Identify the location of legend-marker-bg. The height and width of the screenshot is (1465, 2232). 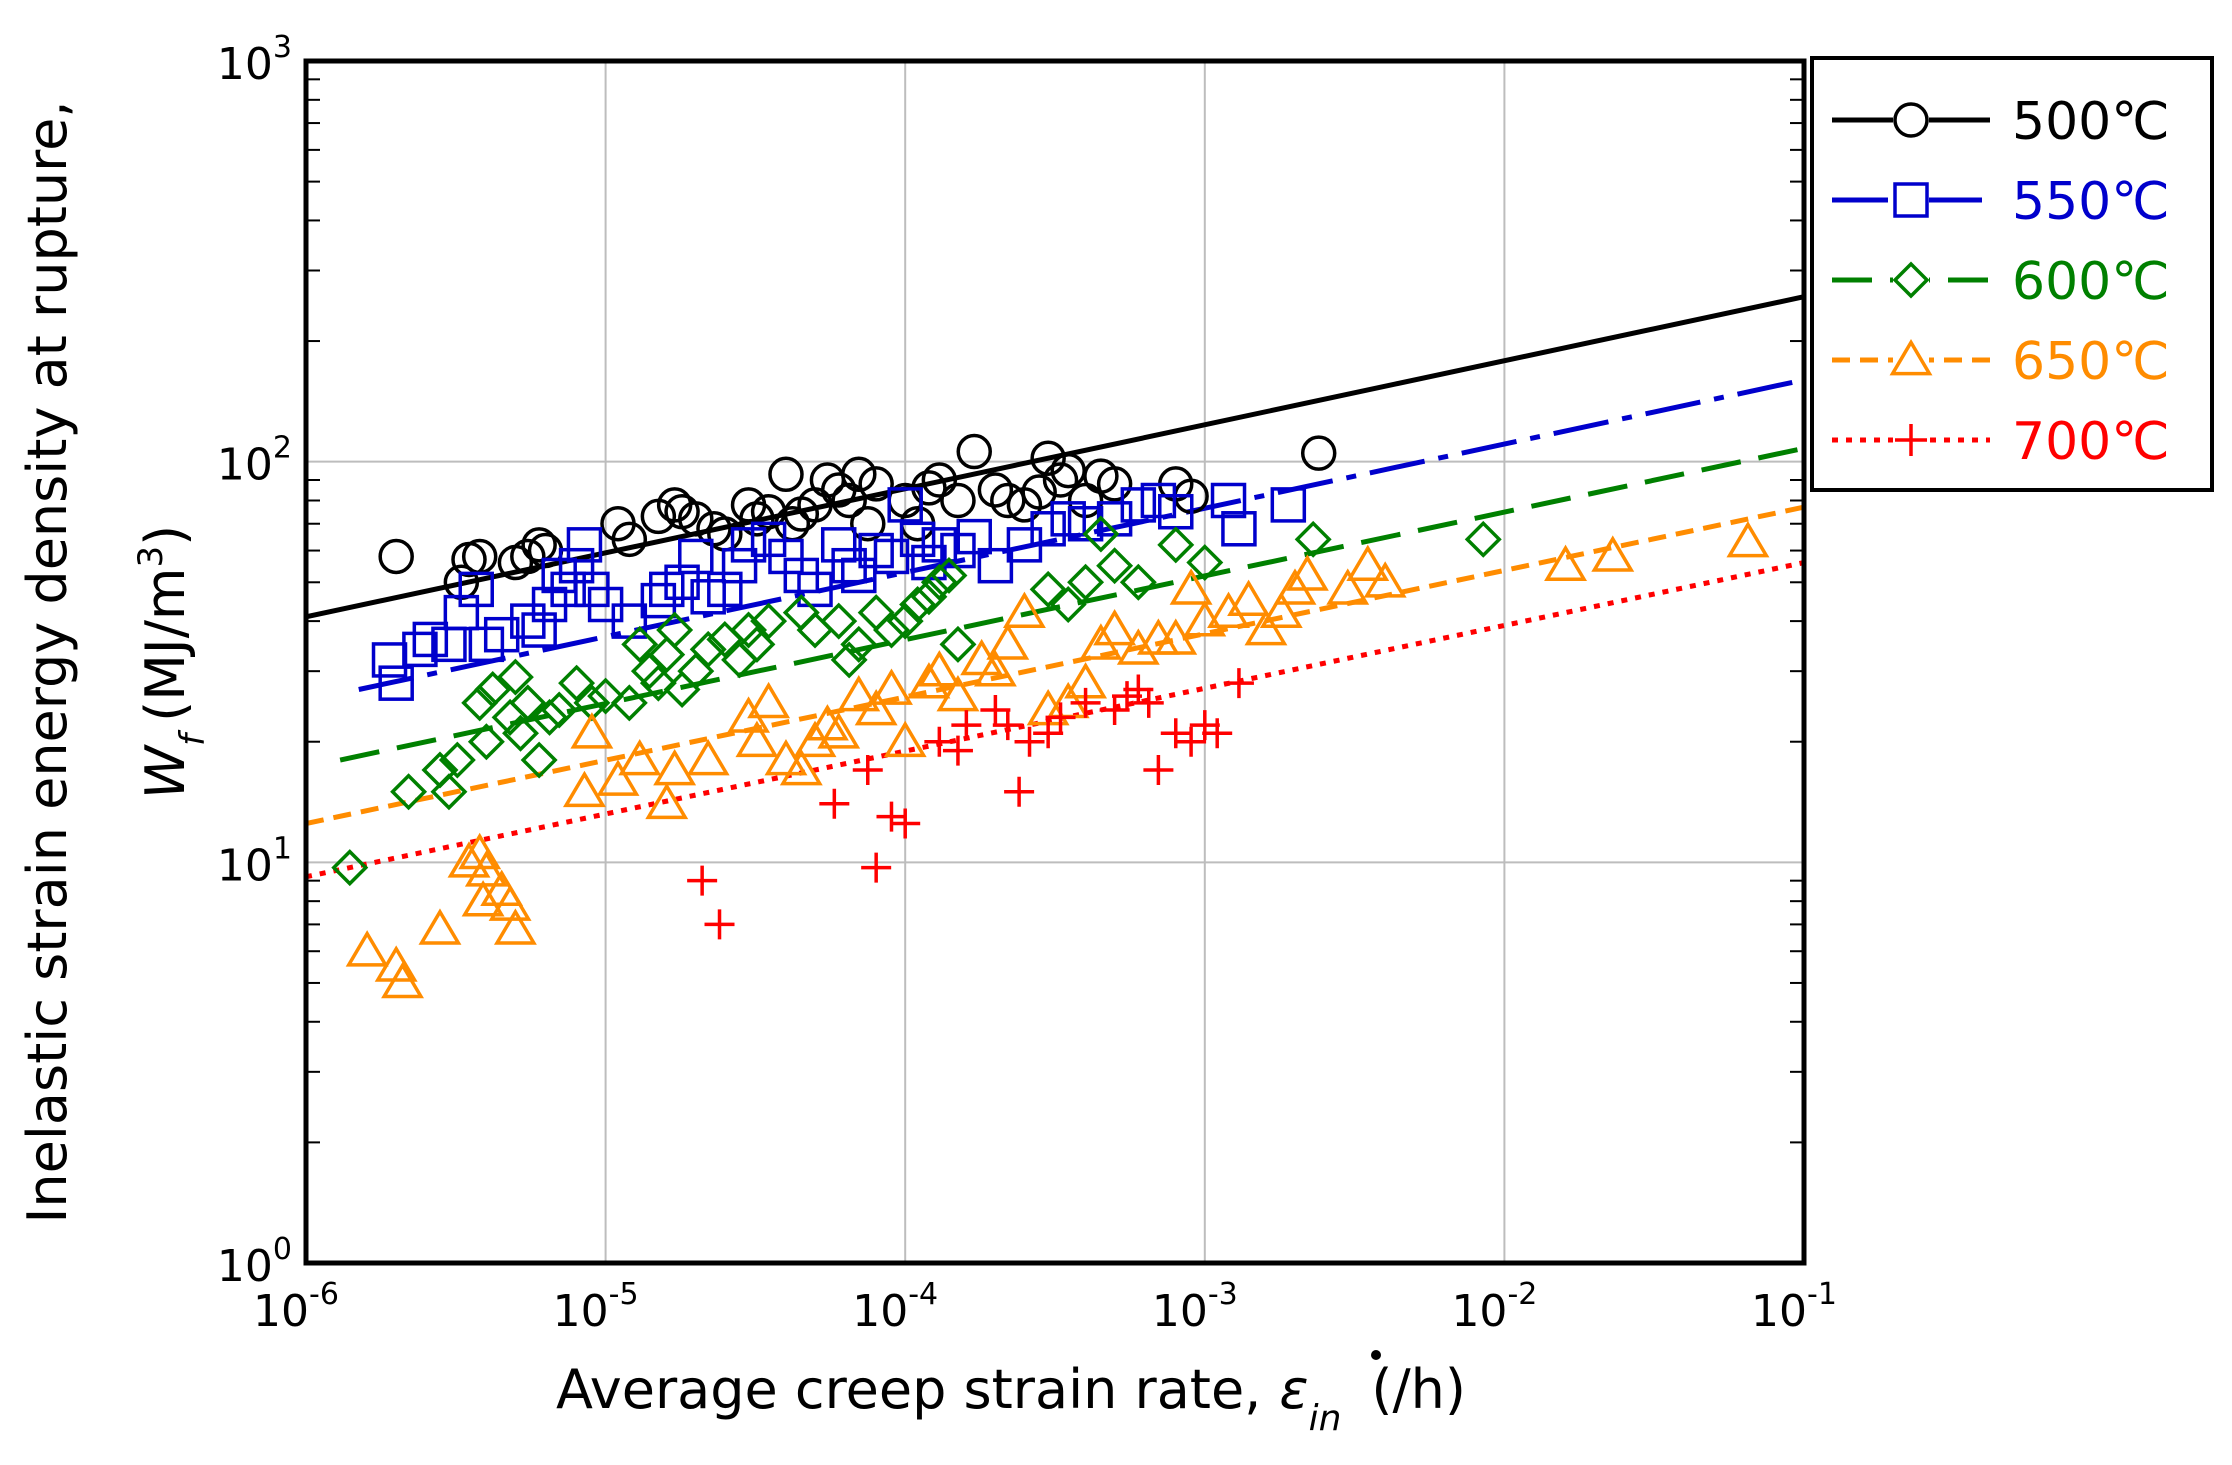
(1911, 120).